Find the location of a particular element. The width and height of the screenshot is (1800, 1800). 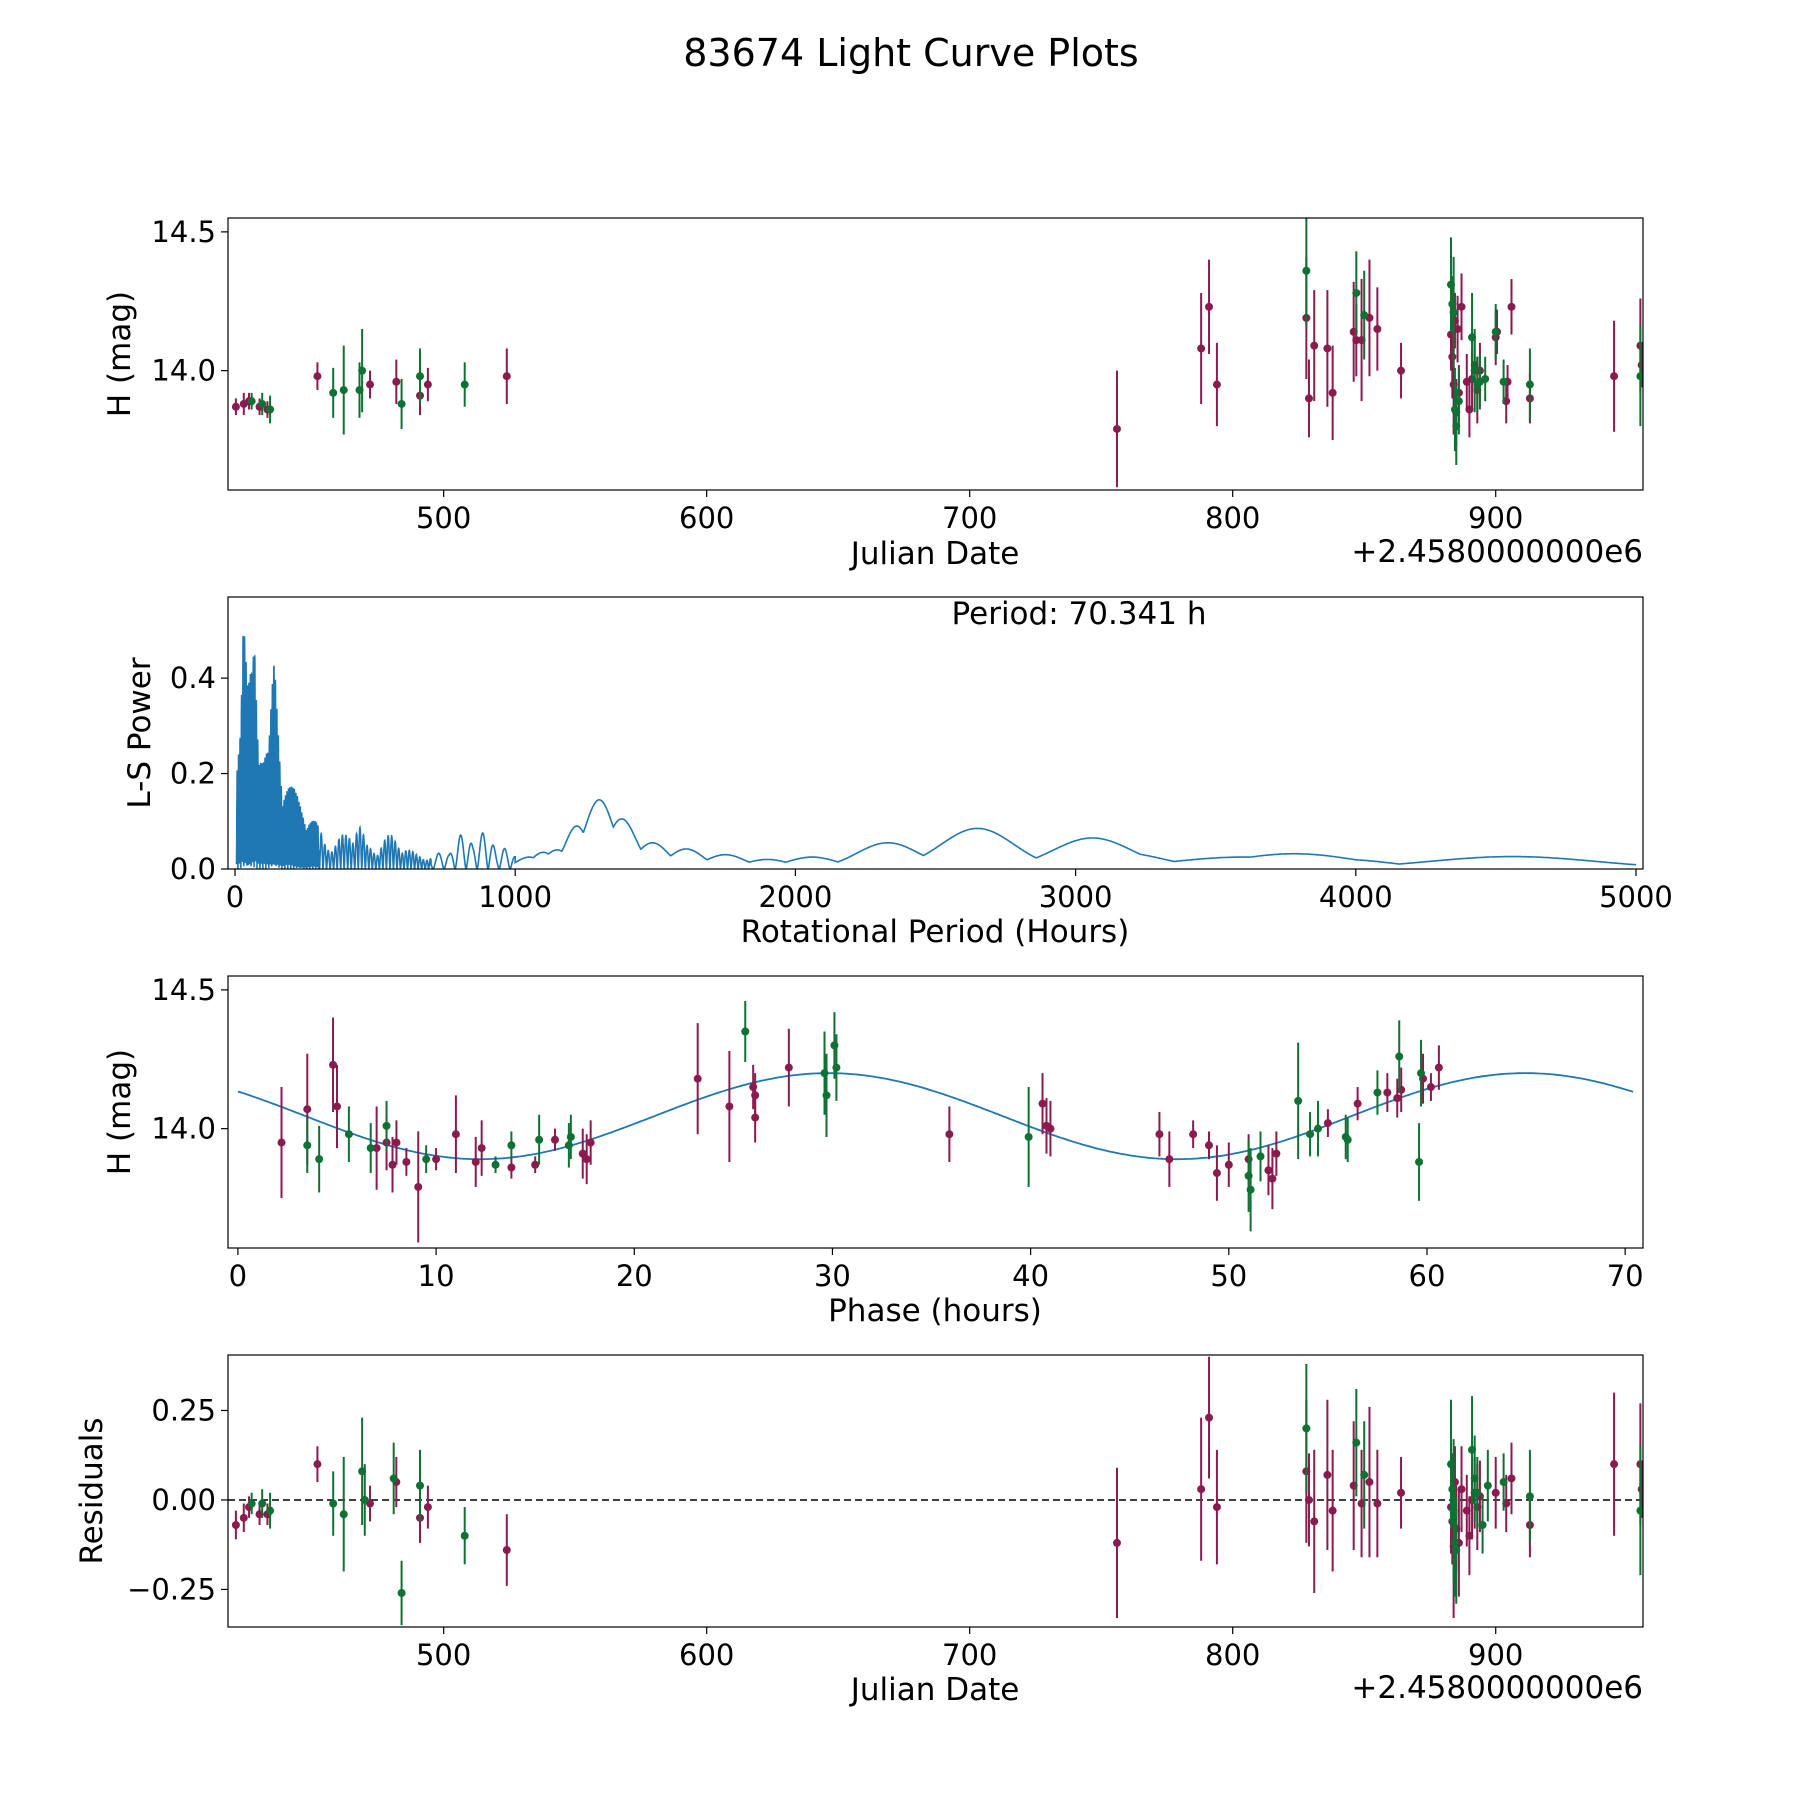

light-curve-x-tick-label: 900 is located at coordinates (1495, 518).